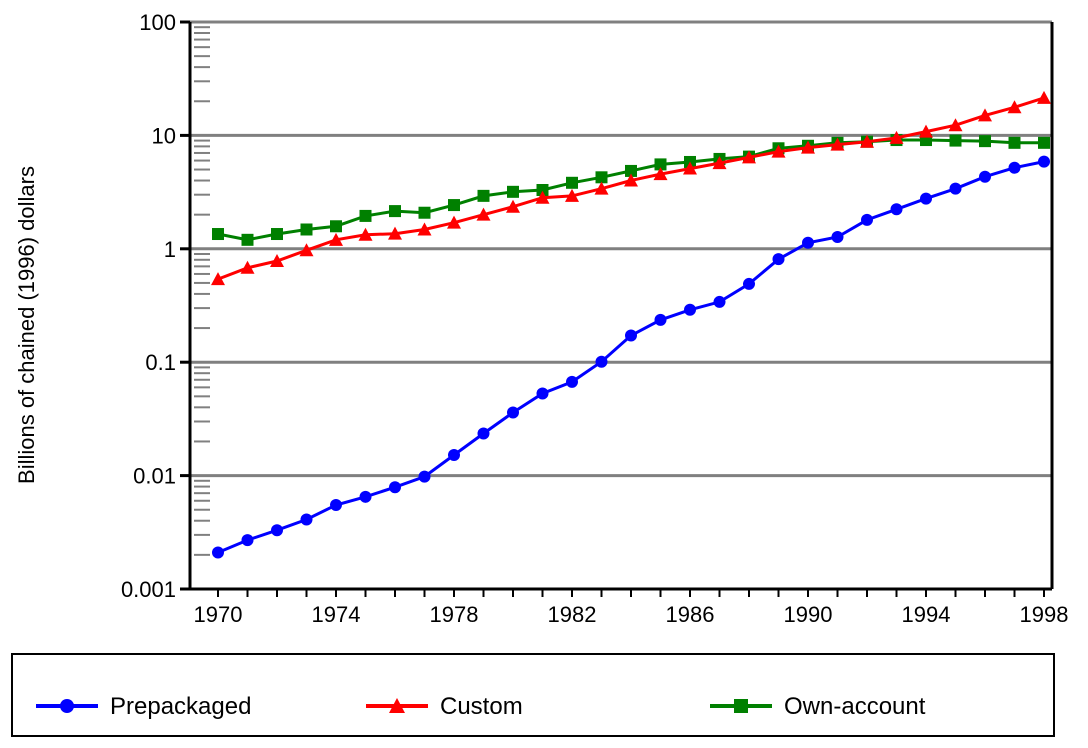 This screenshot has height=748, width=1088. I want to click on x-tick-labels: 1970 1974 1978 1982 1986 1990 1994 1998, so click(631, 614).